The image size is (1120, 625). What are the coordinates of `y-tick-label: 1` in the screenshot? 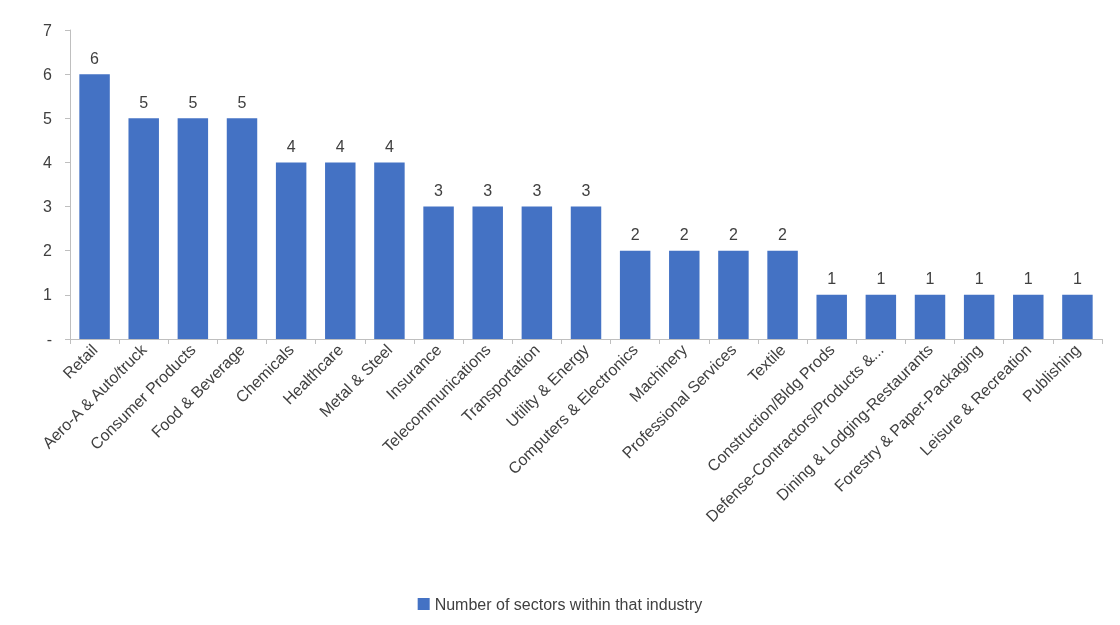 It's located at (48, 295).